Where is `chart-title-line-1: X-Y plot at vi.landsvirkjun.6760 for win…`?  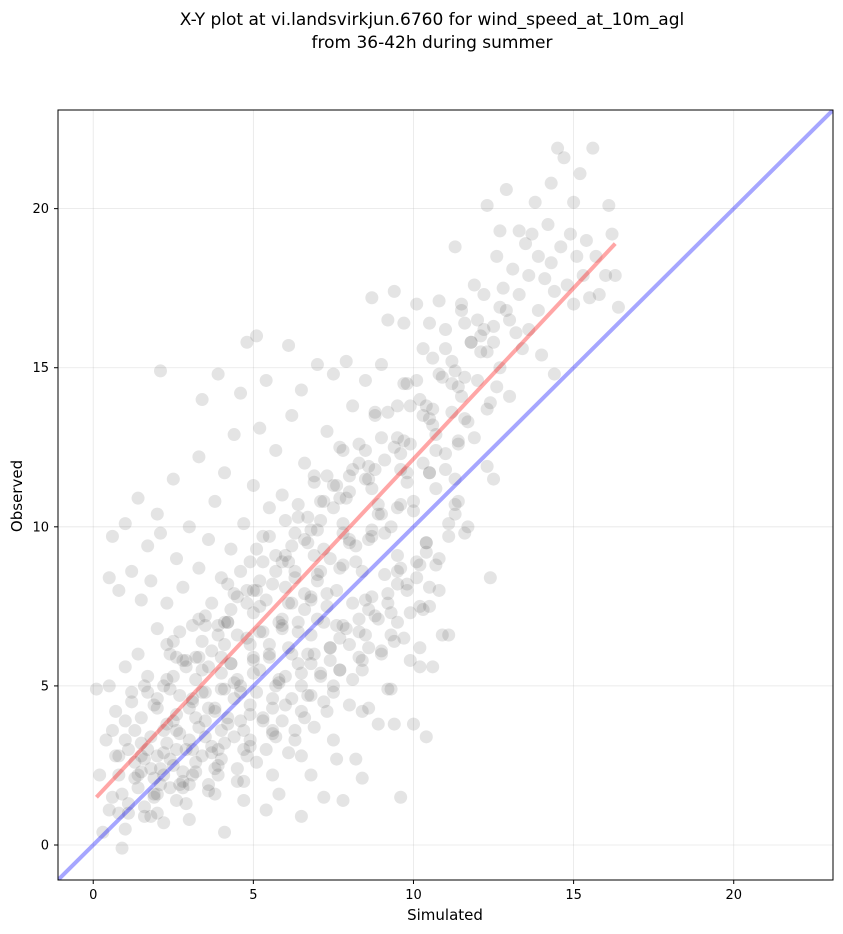 chart-title-line-1: X-Y plot at vi.landsvirkjun.6760 for win… is located at coordinates (432, 20).